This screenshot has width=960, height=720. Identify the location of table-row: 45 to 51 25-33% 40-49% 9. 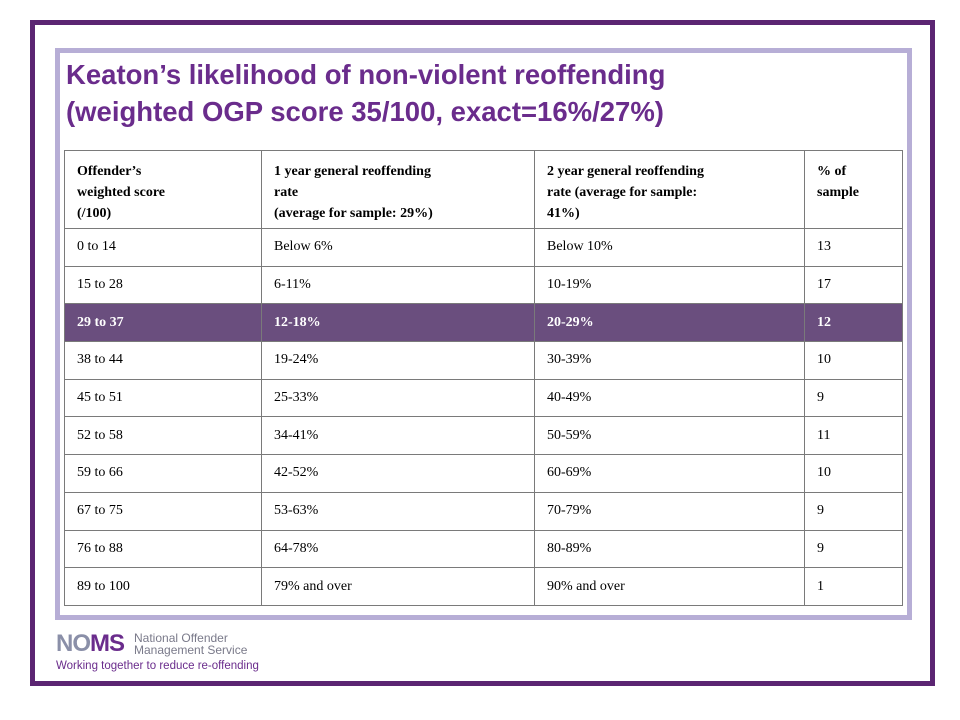
(483, 398).